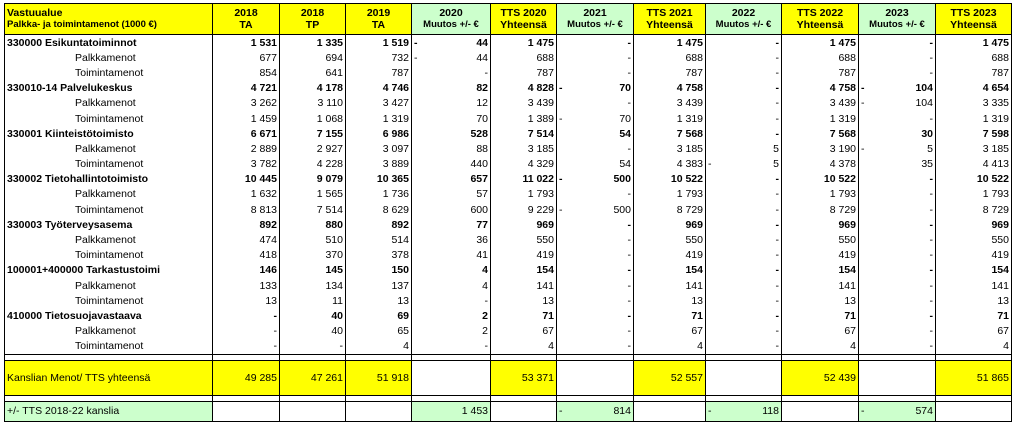  What do you see at coordinates (312, 225) in the screenshot?
I see `row-value: 880` at bounding box center [312, 225].